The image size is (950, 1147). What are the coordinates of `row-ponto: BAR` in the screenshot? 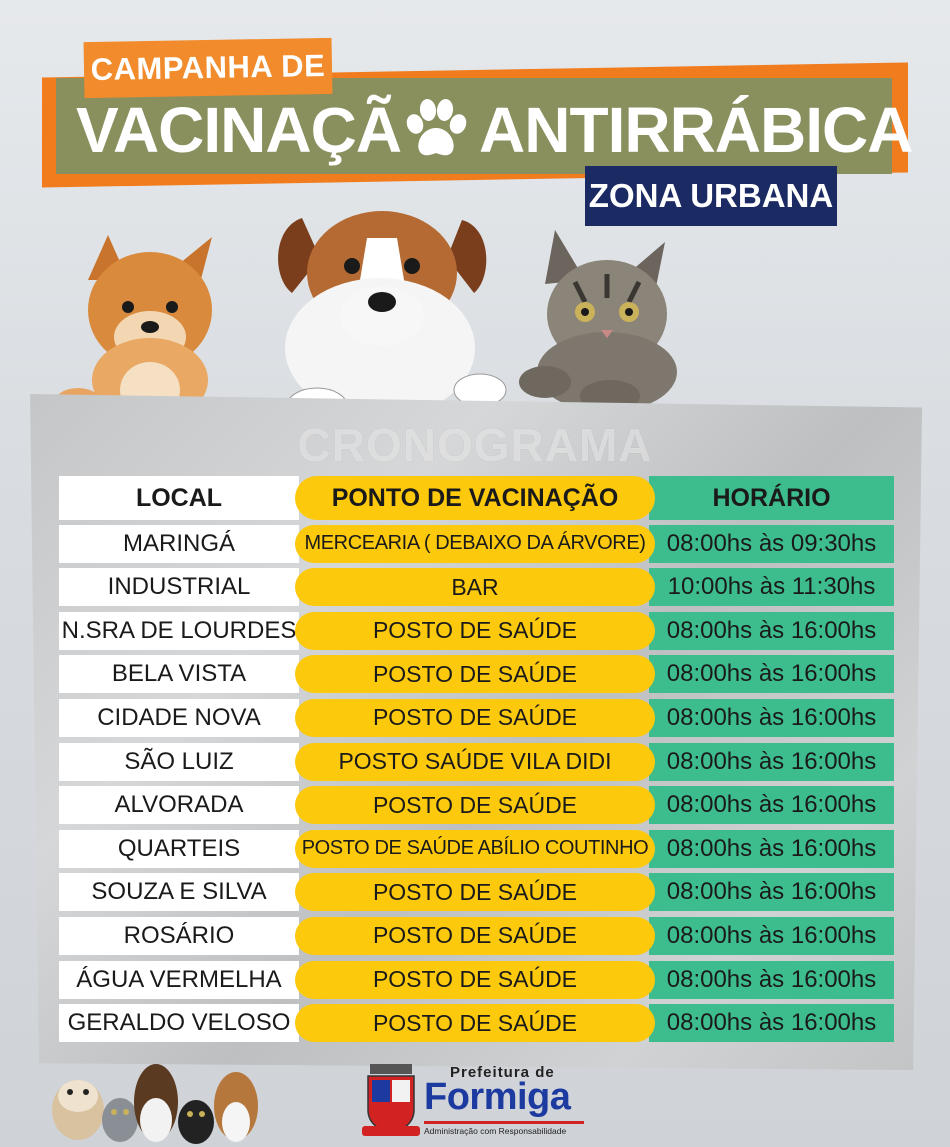 It's located at (475, 587).